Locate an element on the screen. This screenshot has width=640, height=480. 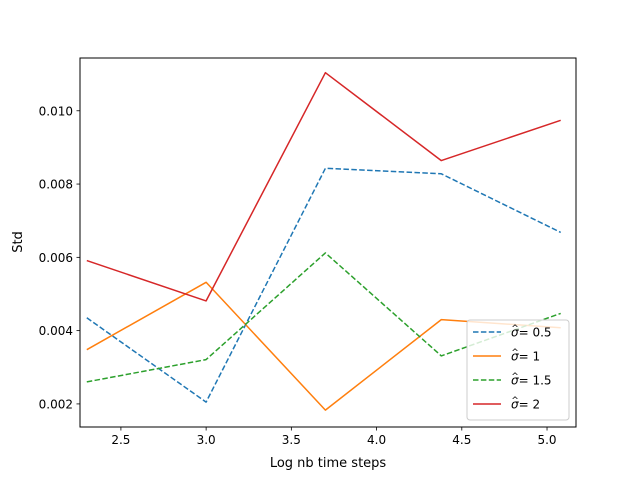
x-tick-label: 4.5 is located at coordinates (461, 440).